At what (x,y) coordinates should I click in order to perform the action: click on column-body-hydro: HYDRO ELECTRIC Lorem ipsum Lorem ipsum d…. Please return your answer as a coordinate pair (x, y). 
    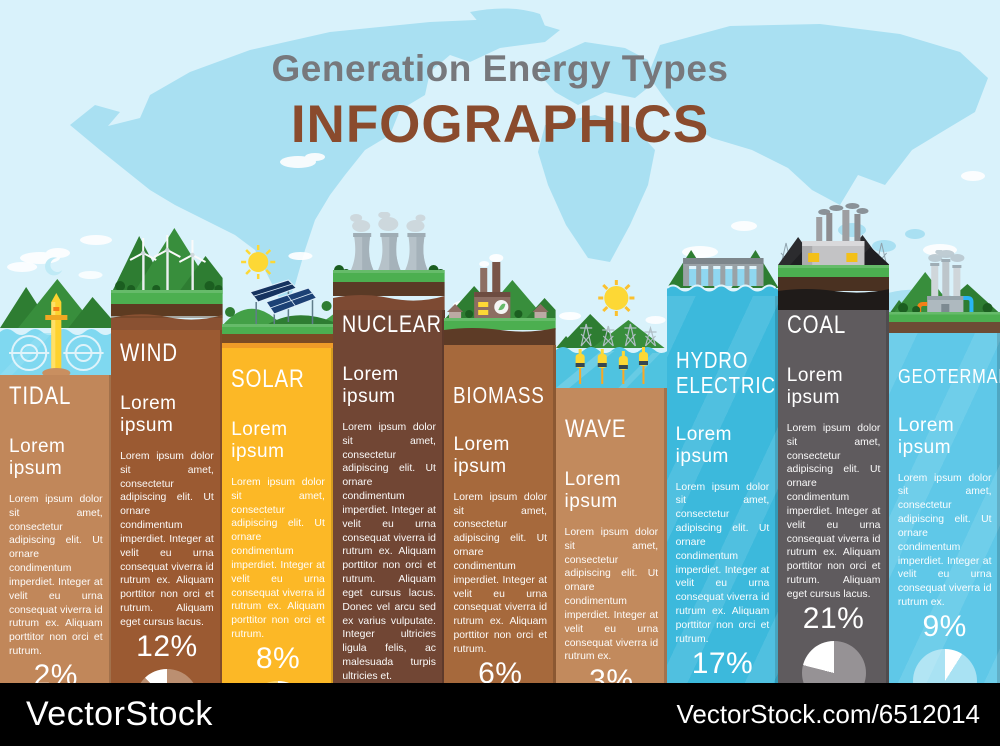
    Looking at the image, I should click on (722, 521).